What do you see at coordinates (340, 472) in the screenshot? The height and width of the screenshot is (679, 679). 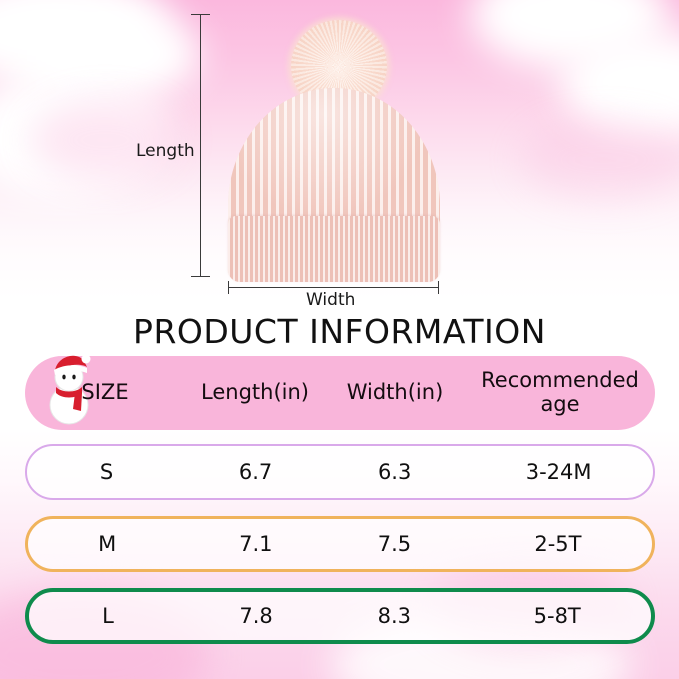 I see `table-row: S 6.7 6.3 3-24M` at bounding box center [340, 472].